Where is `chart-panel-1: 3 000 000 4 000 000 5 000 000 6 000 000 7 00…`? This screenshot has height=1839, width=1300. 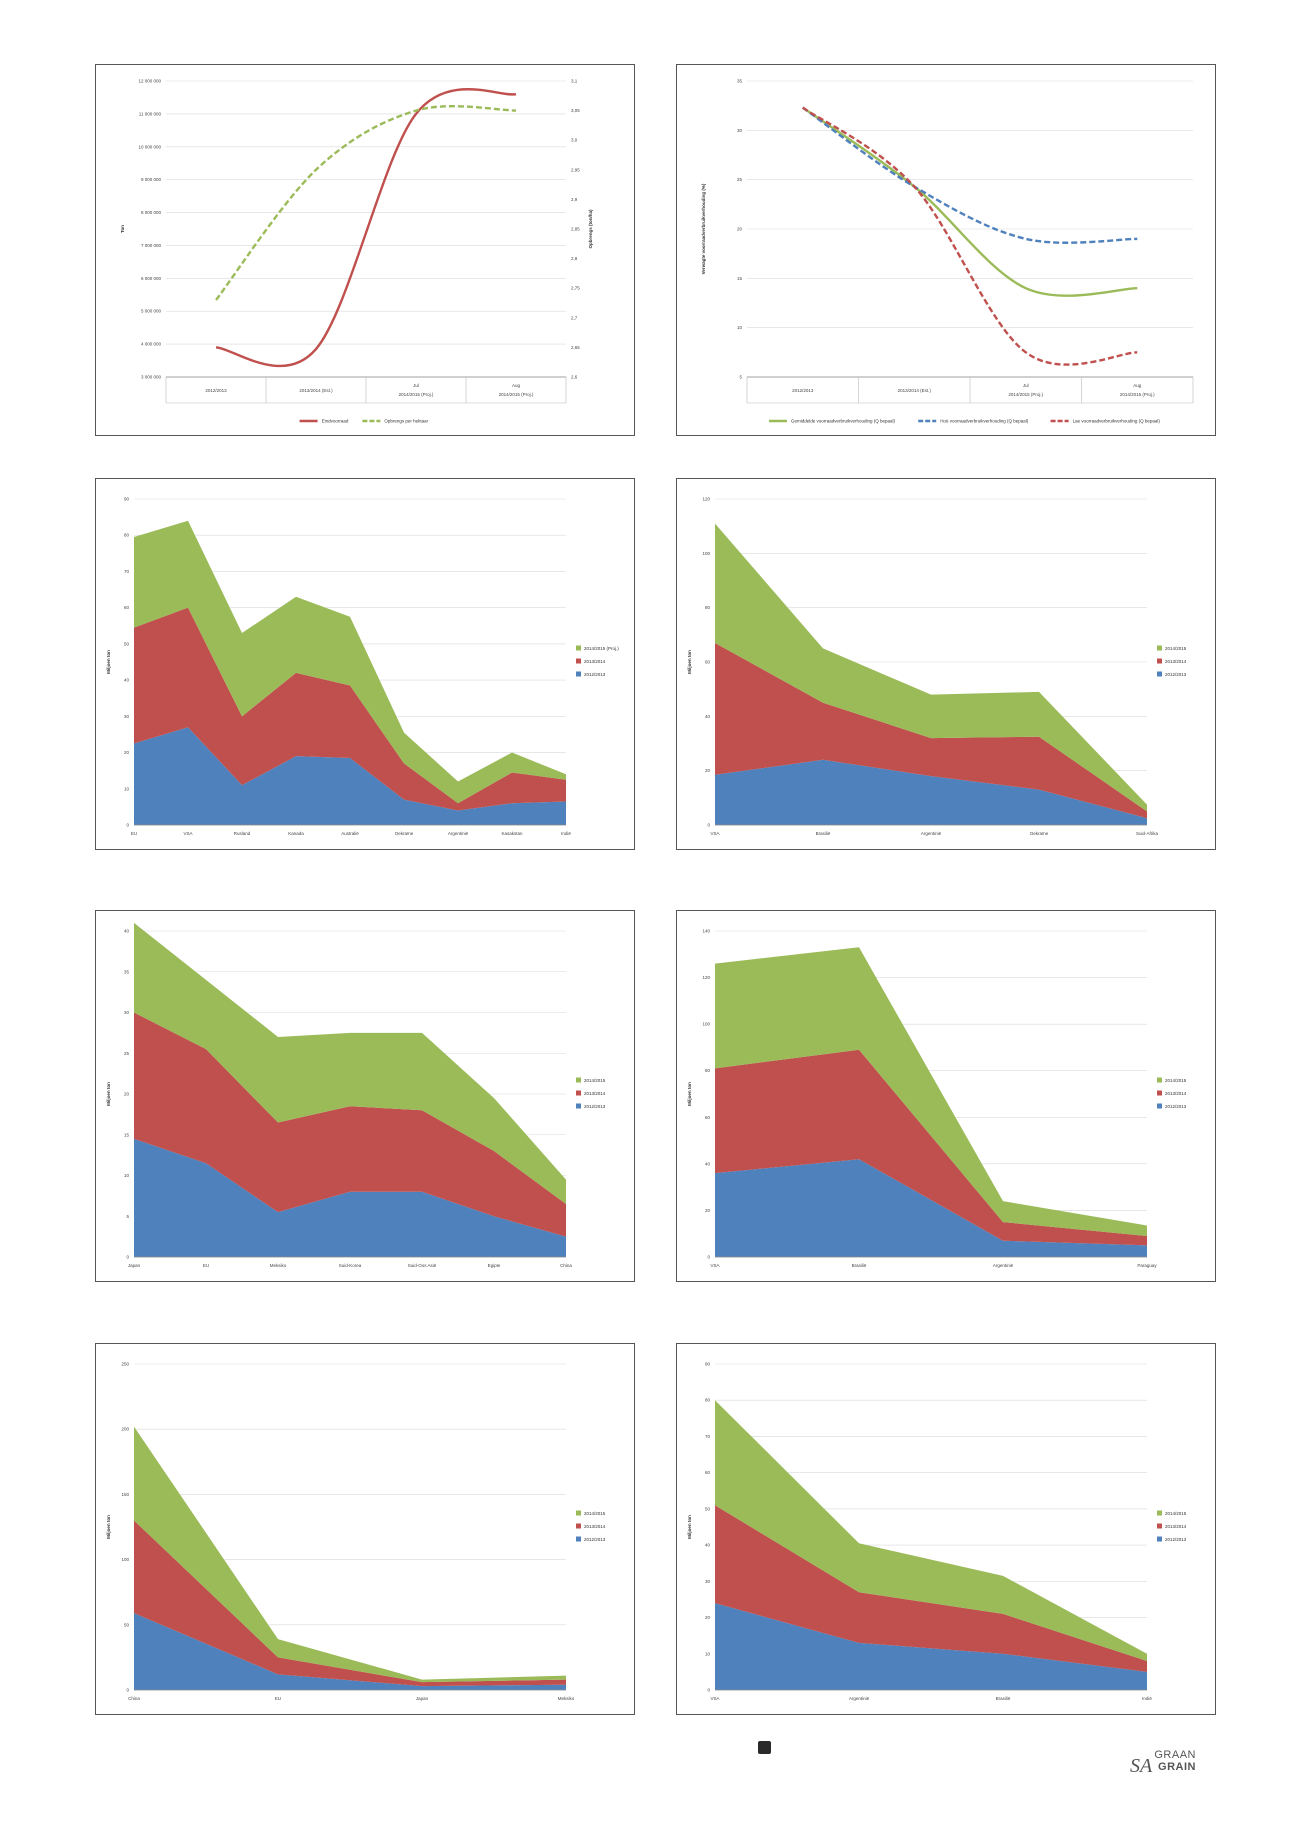 chart-panel-1: 3 000 000 4 000 000 5 000 000 6 000 000 7 00… is located at coordinates (365, 250).